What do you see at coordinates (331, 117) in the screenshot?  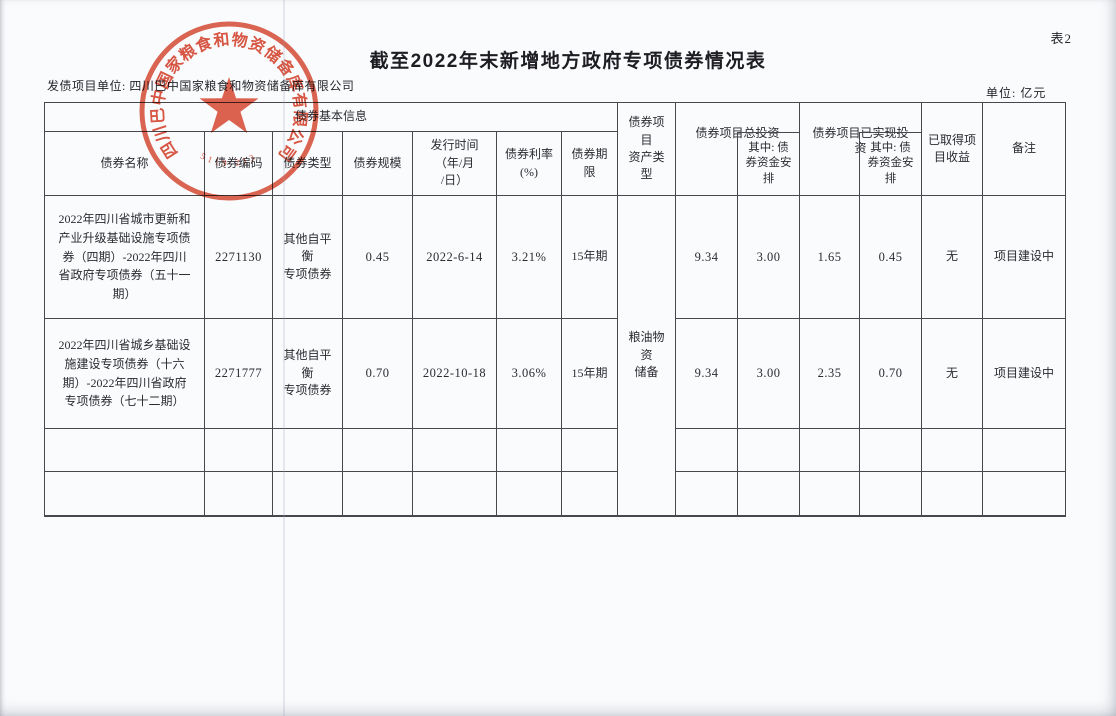 I see `header-basic-info: 债券基本信息` at bounding box center [331, 117].